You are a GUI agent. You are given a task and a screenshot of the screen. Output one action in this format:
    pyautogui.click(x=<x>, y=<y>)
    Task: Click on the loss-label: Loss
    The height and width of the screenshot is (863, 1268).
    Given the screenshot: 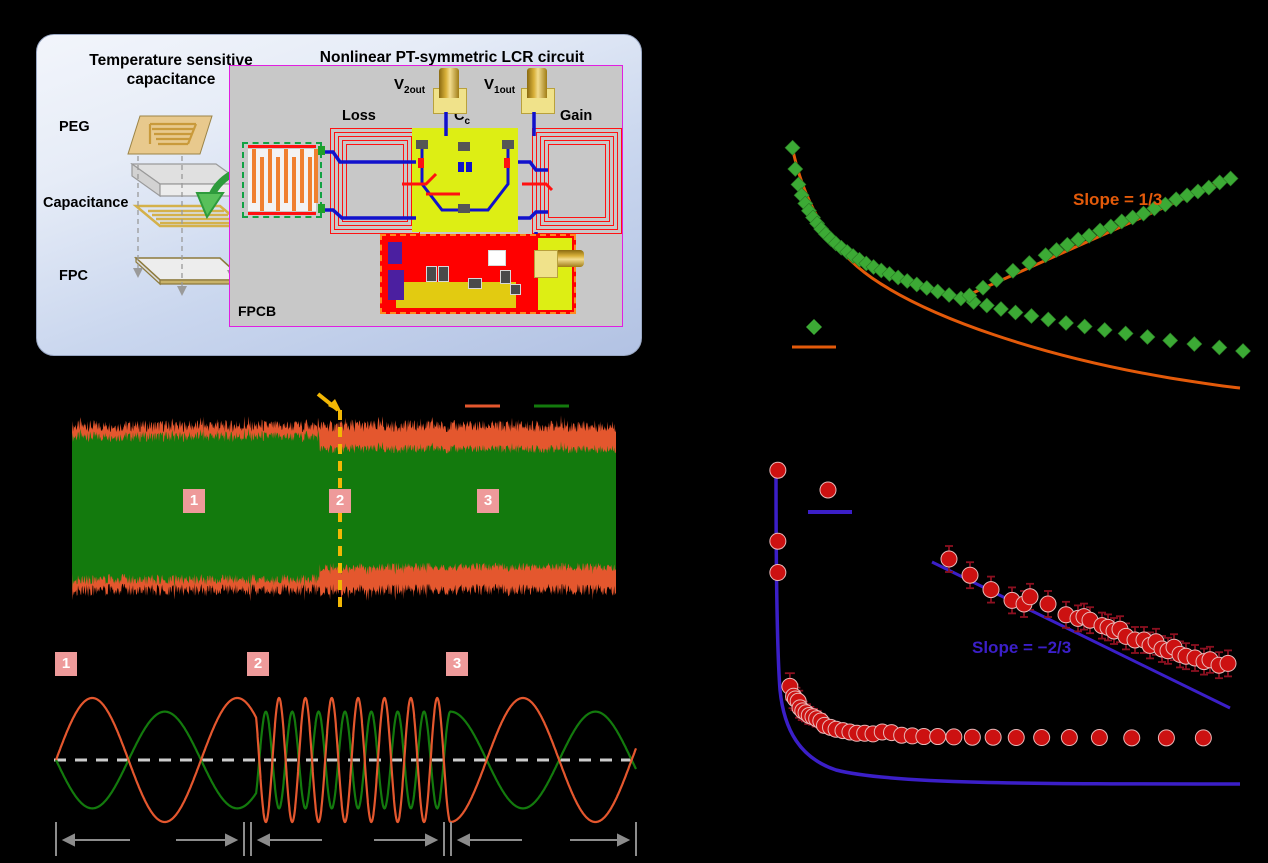 What is the action you would take?
    pyautogui.click(x=359, y=116)
    